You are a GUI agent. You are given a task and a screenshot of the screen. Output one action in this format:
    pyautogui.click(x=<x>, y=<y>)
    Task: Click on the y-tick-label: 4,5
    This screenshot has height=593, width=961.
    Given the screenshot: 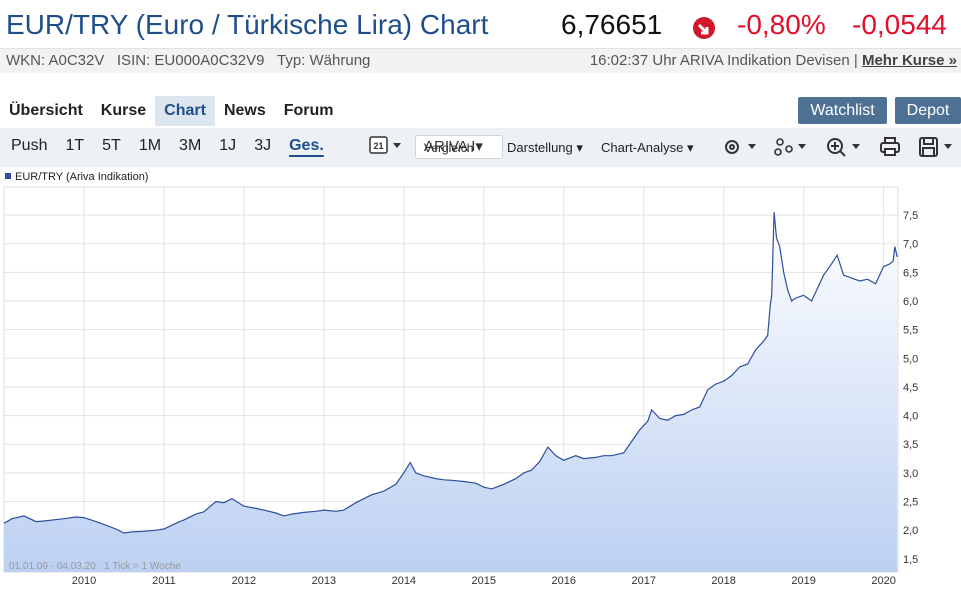 What is the action you would take?
    pyautogui.click(x=910, y=388)
    